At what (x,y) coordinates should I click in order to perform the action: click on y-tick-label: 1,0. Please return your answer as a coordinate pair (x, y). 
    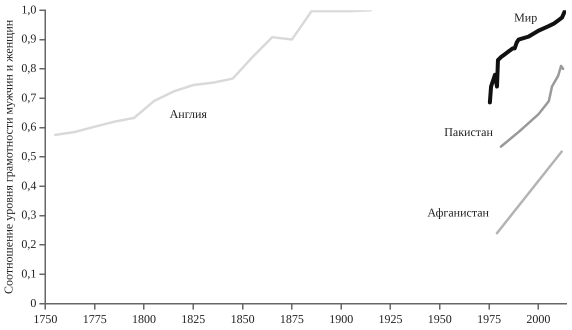
    Looking at the image, I should click on (28, 9).